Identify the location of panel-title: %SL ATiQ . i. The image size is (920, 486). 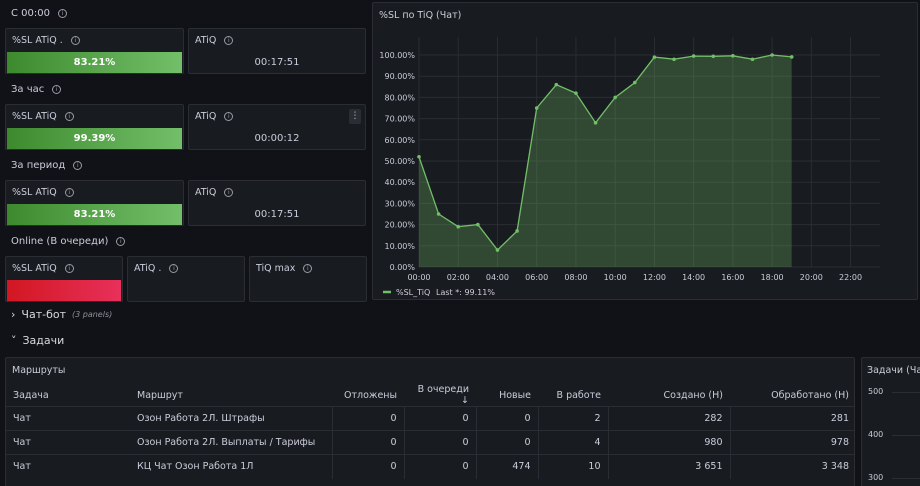
(46, 40).